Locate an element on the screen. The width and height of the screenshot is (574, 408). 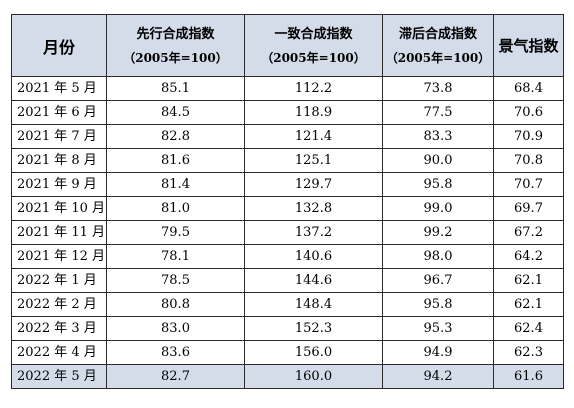
coincident-value: 125.1 is located at coordinates (313, 160).